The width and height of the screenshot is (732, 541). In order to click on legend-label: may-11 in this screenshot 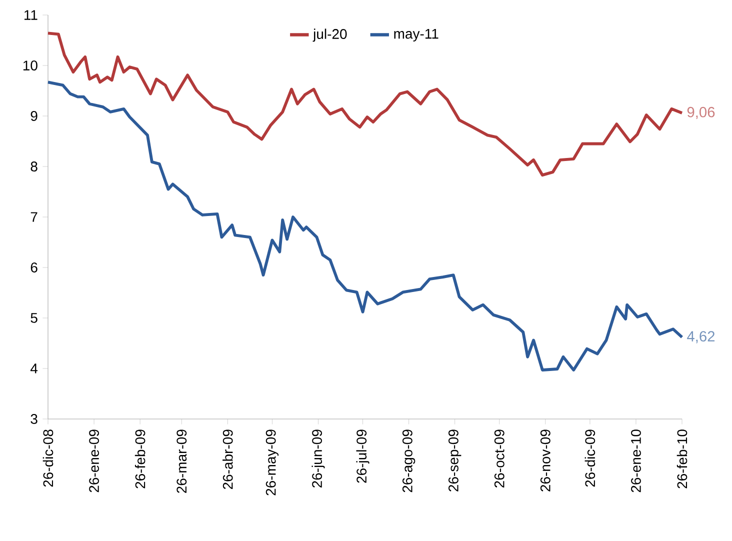, I will do `click(416, 35)`.